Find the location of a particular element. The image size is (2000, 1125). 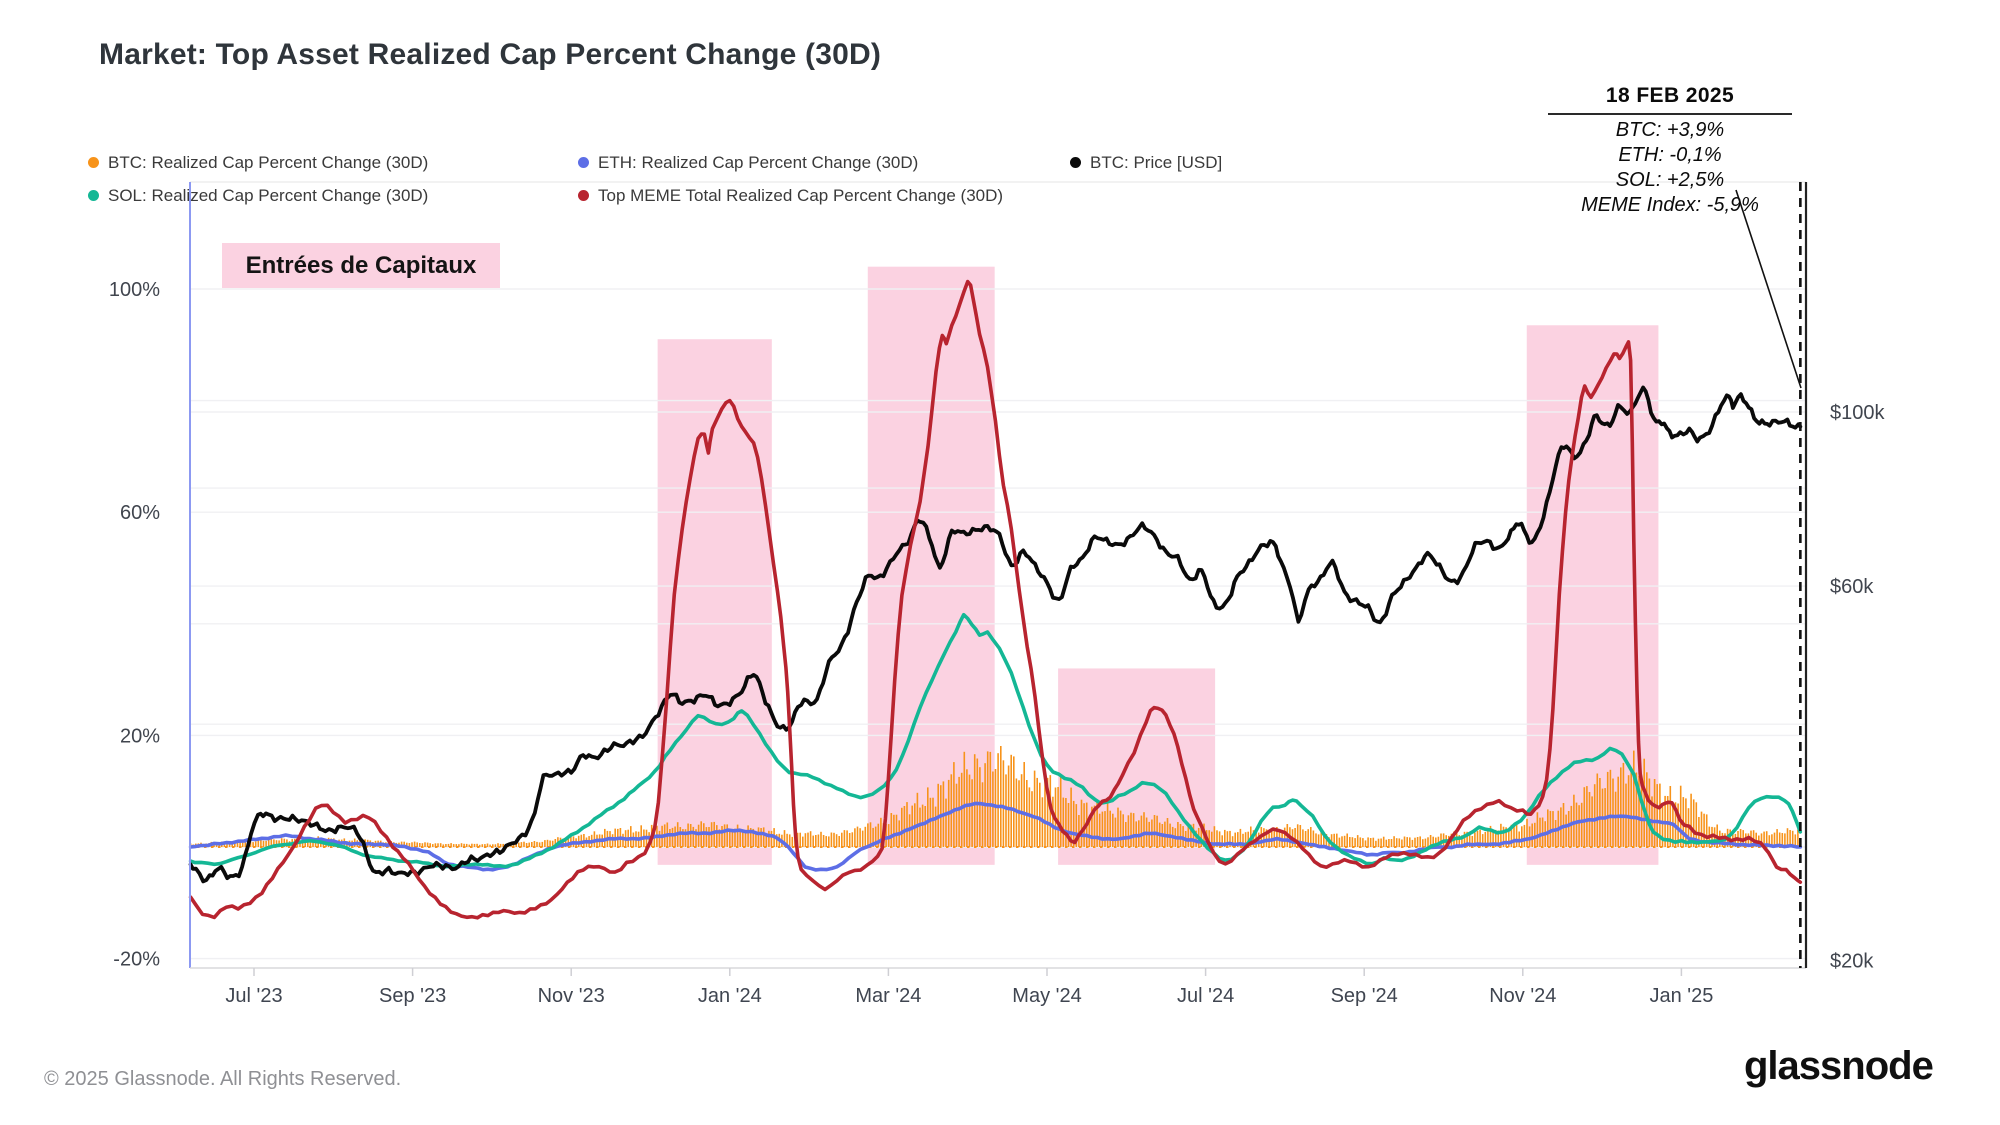

legend-item-label: ETH: Realized Cap Percent Change (30D) is located at coordinates (758, 162).